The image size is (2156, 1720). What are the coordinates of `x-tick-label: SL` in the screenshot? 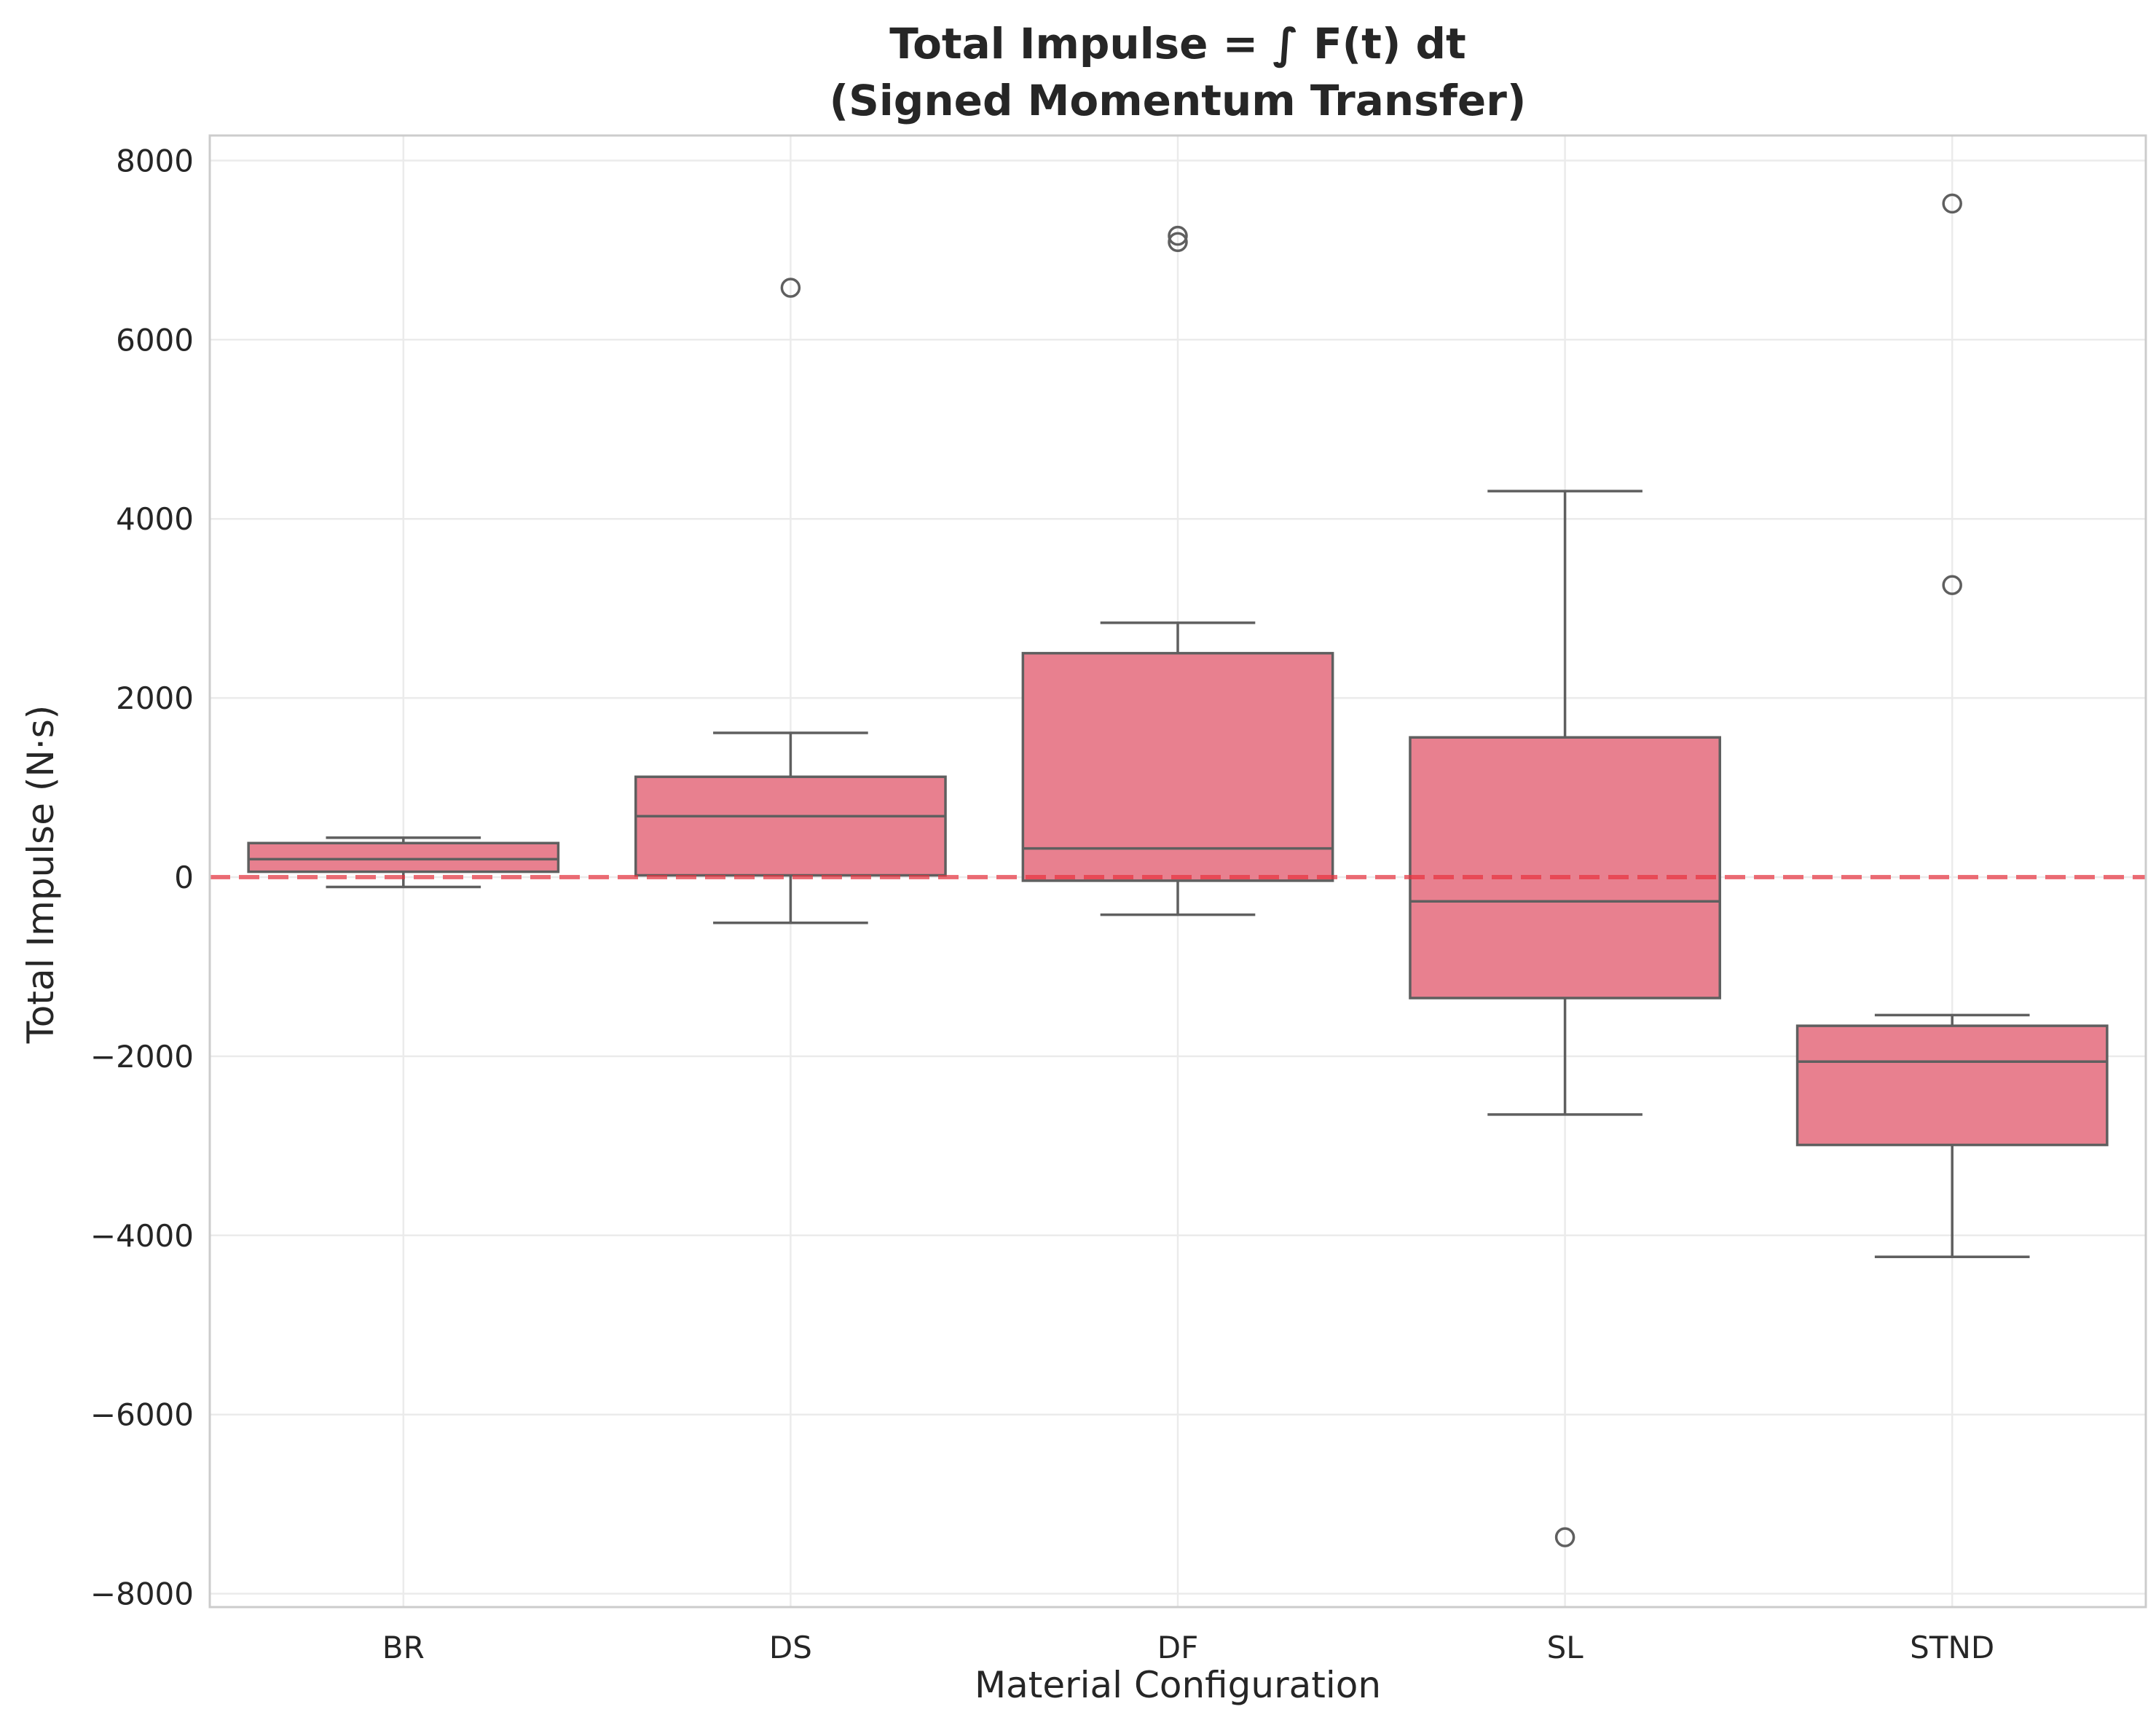 It's located at (1565, 1647).